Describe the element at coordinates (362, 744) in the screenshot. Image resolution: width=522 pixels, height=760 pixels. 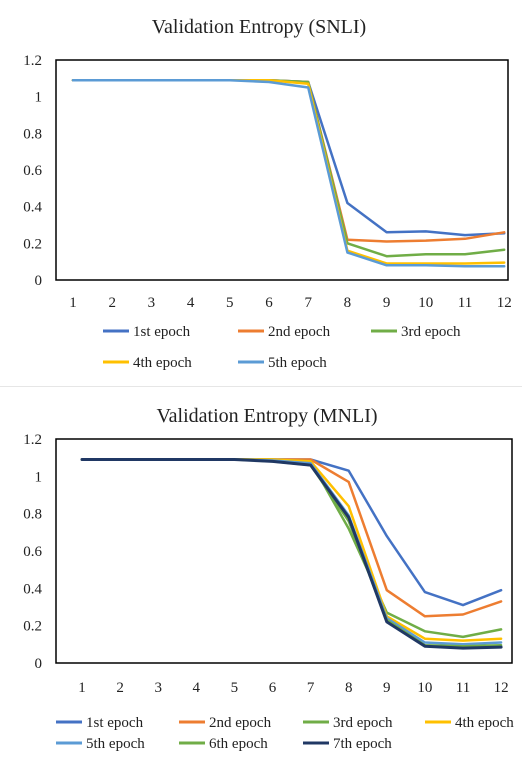
I see `legend-label: 7th epoch` at that location.